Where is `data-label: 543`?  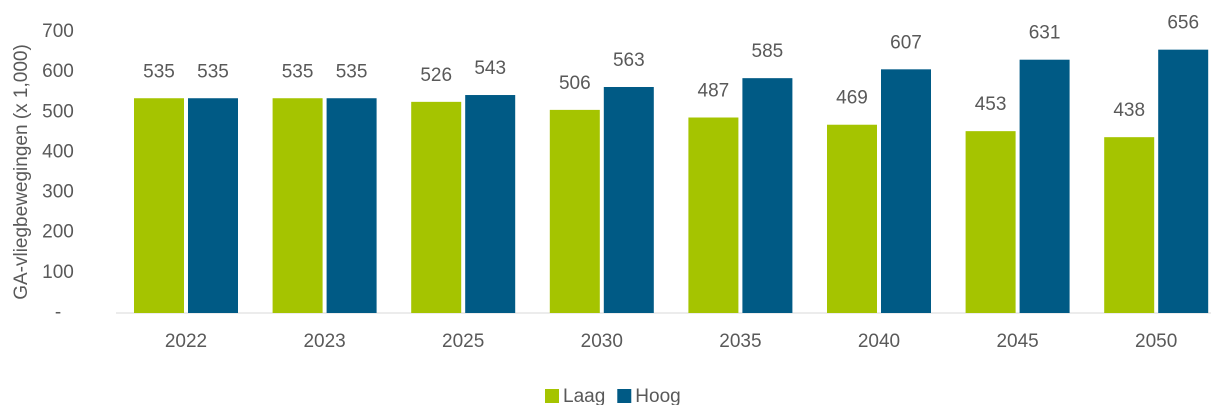
data-label: 543 is located at coordinates (490, 68).